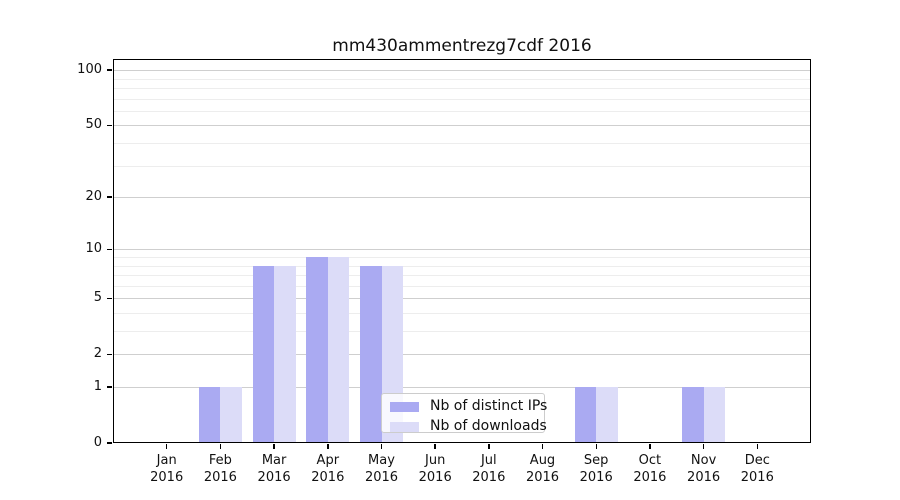  Describe the element at coordinates (328, 469) in the screenshot. I see `x-tick-label: Apr 2016` at that location.